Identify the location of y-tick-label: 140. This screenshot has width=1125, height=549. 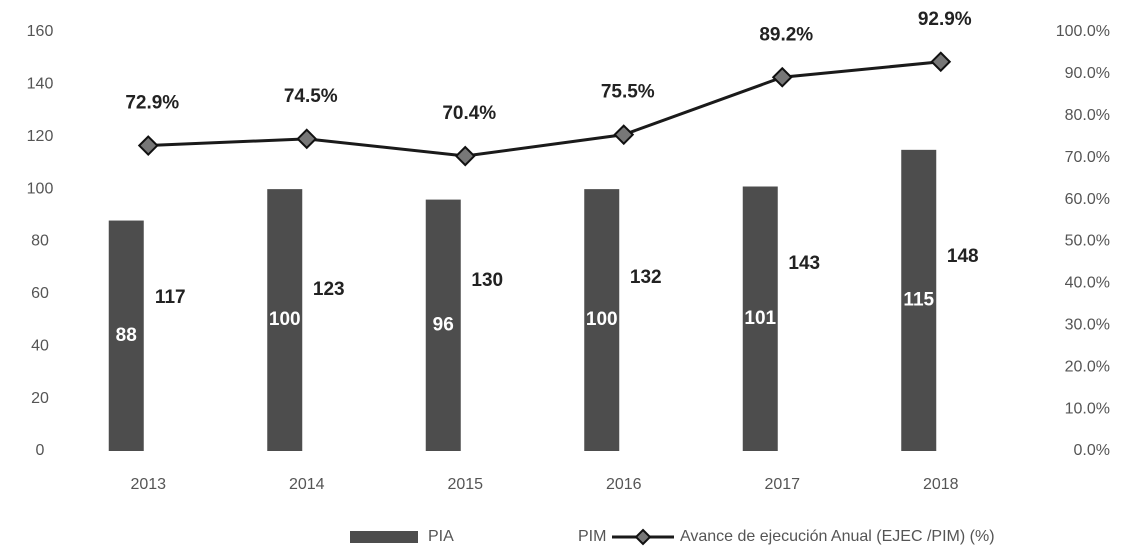
(40, 84).